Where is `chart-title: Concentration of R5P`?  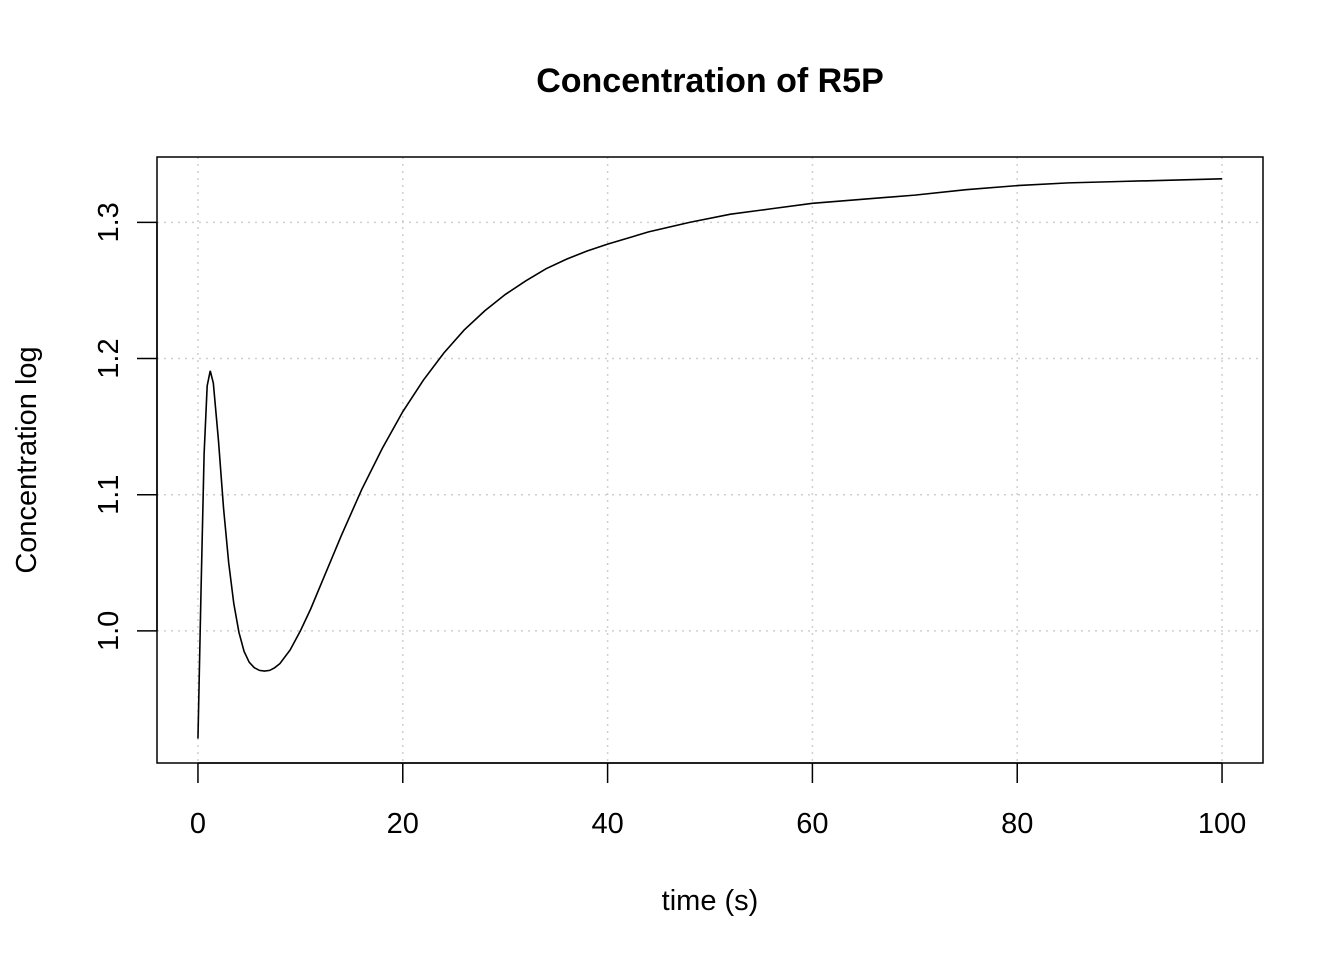 chart-title: Concentration of R5P is located at coordinates (710, 81).